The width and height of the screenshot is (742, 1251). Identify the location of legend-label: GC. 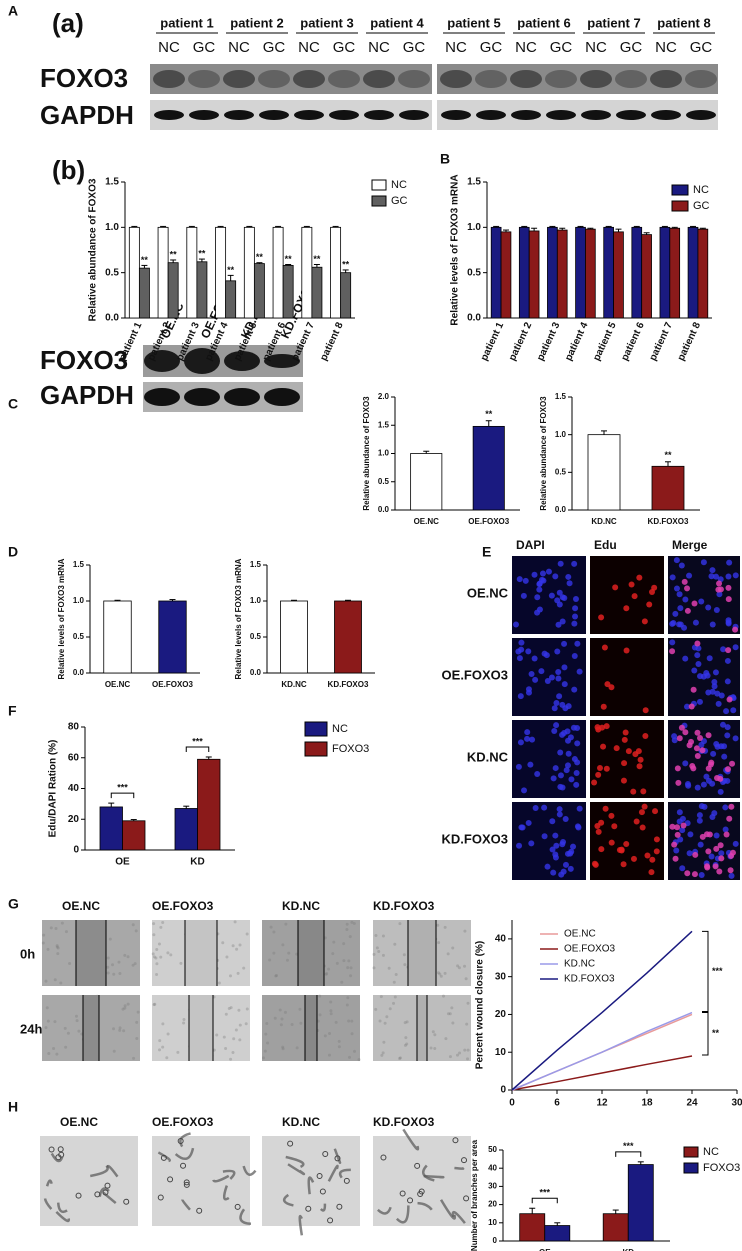
(399, 201).